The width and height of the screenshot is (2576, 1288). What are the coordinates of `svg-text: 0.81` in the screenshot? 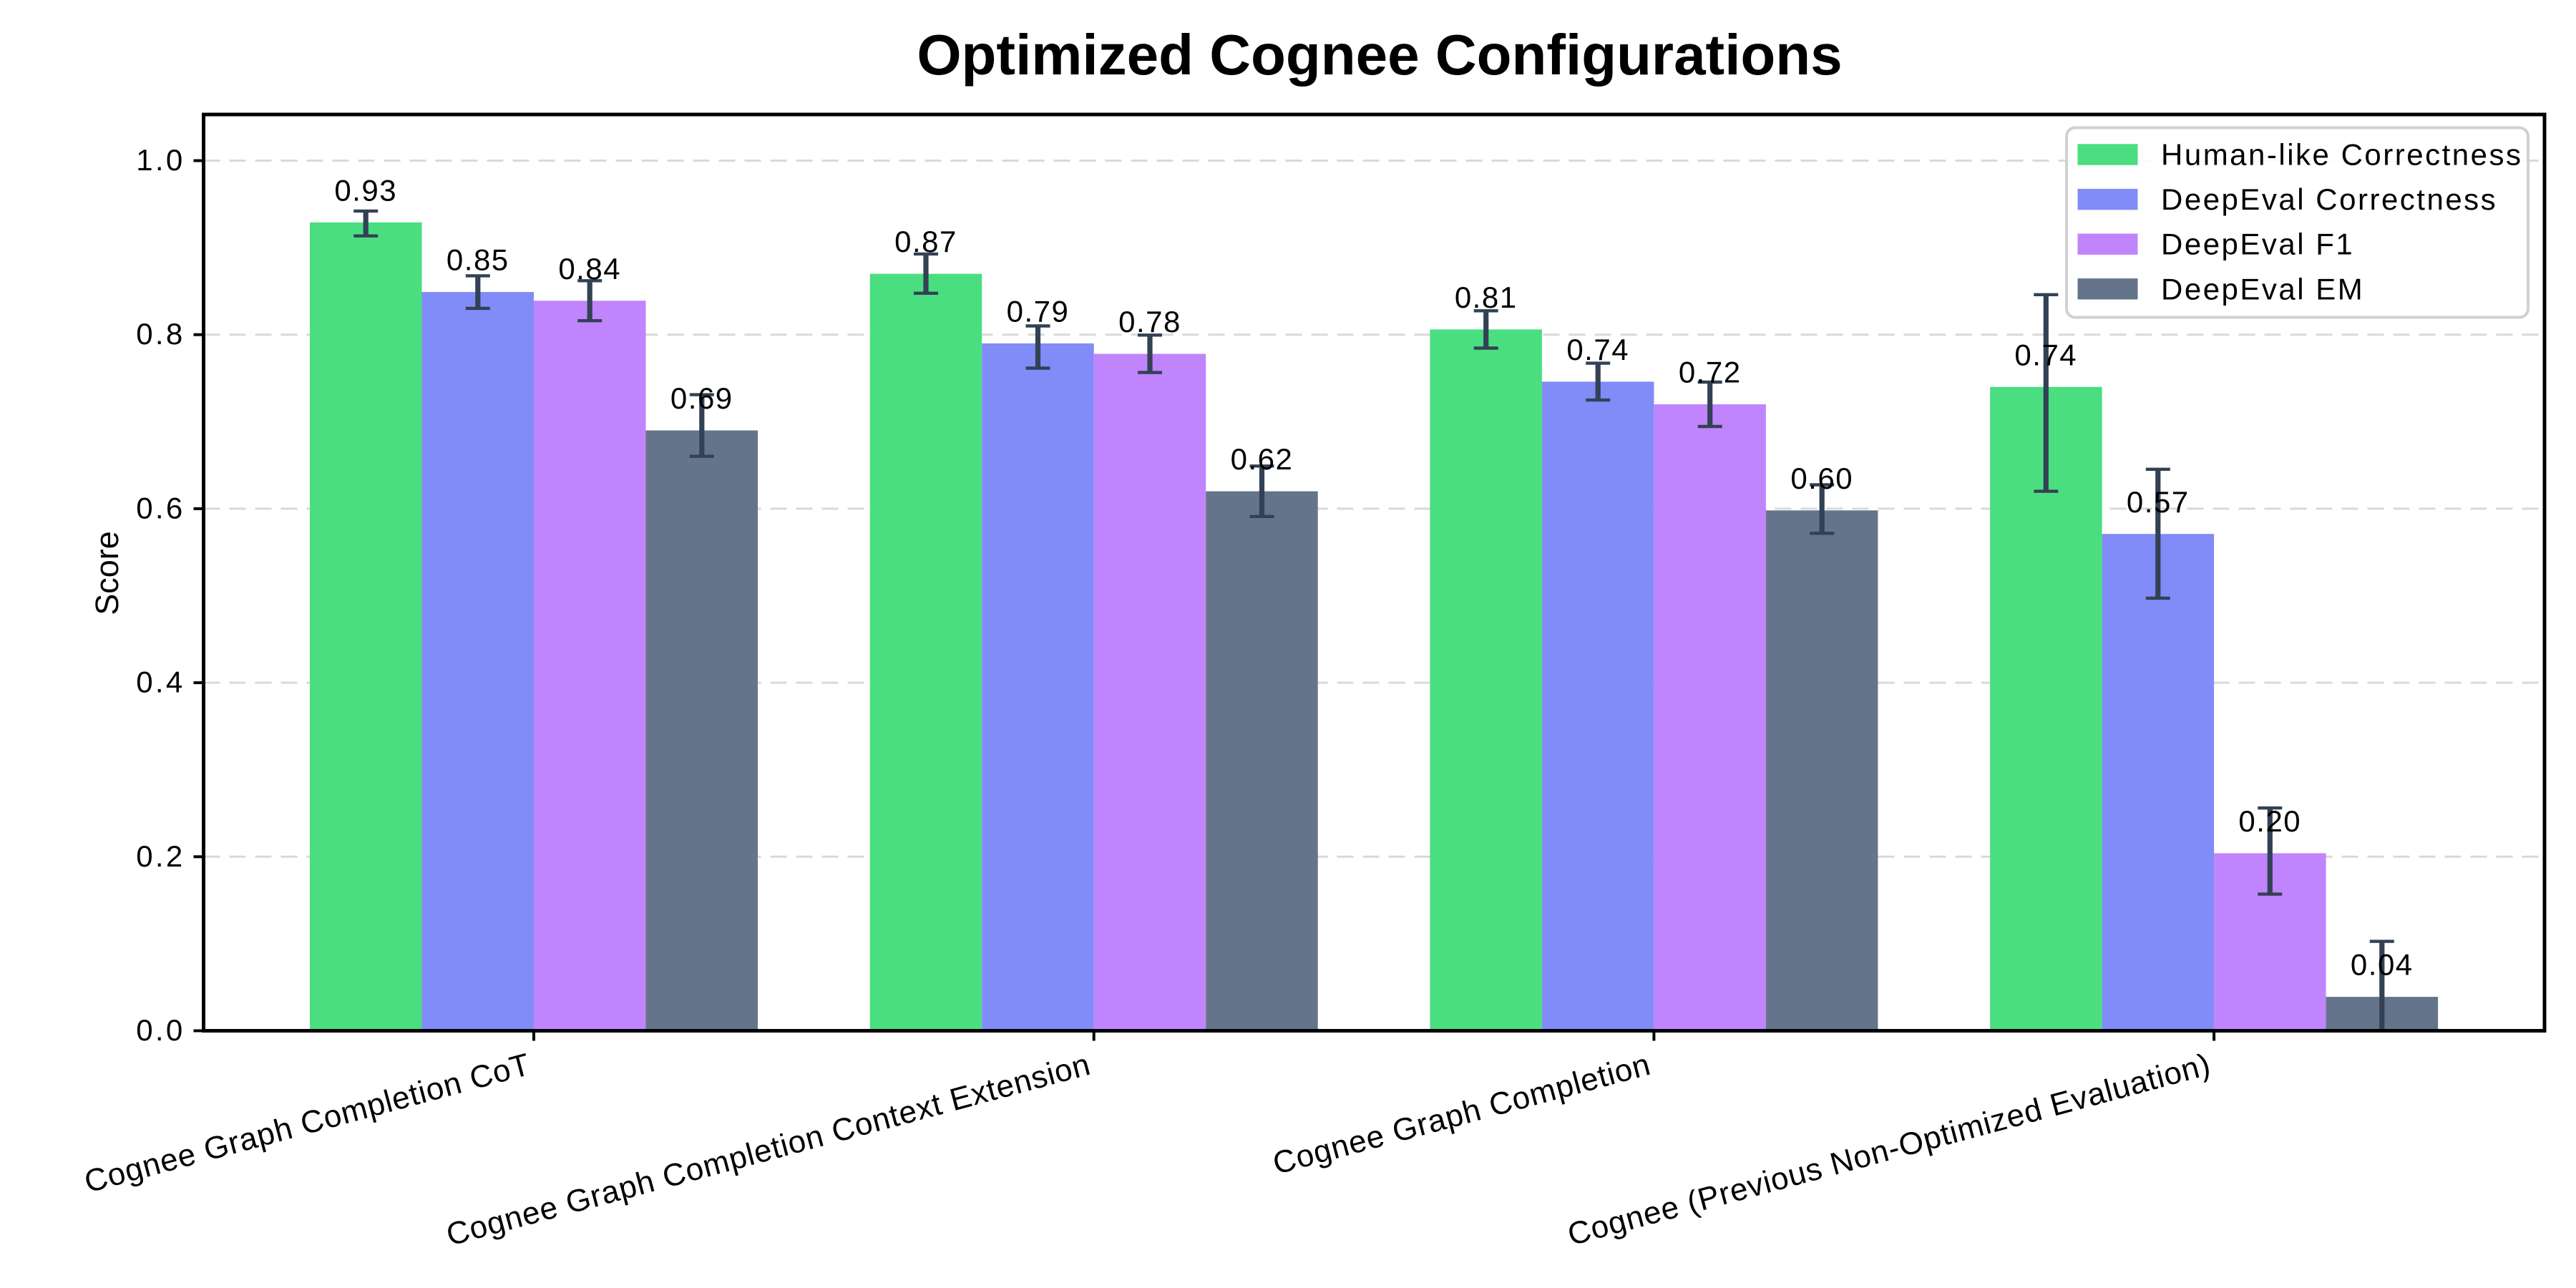 It's located at (1486, 297).